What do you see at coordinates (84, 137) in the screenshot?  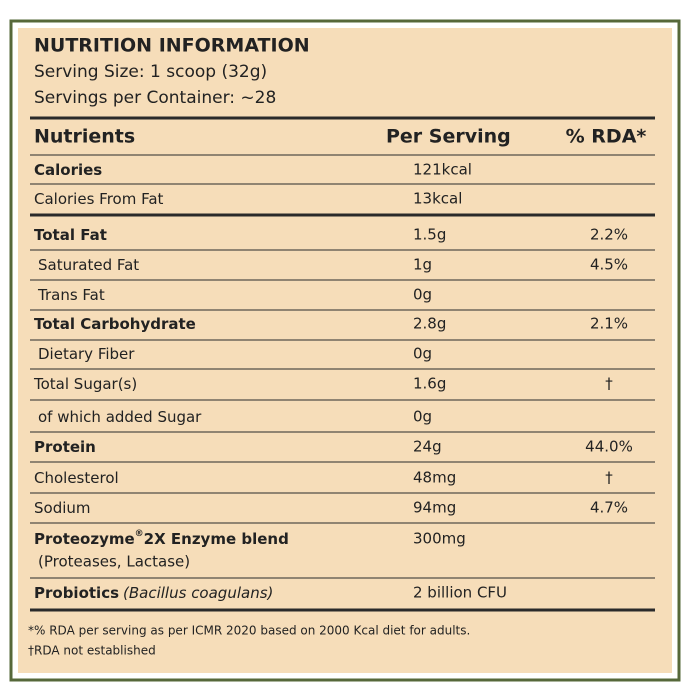 I see `column-header: Nutrients` at bounding box center [84, 137].